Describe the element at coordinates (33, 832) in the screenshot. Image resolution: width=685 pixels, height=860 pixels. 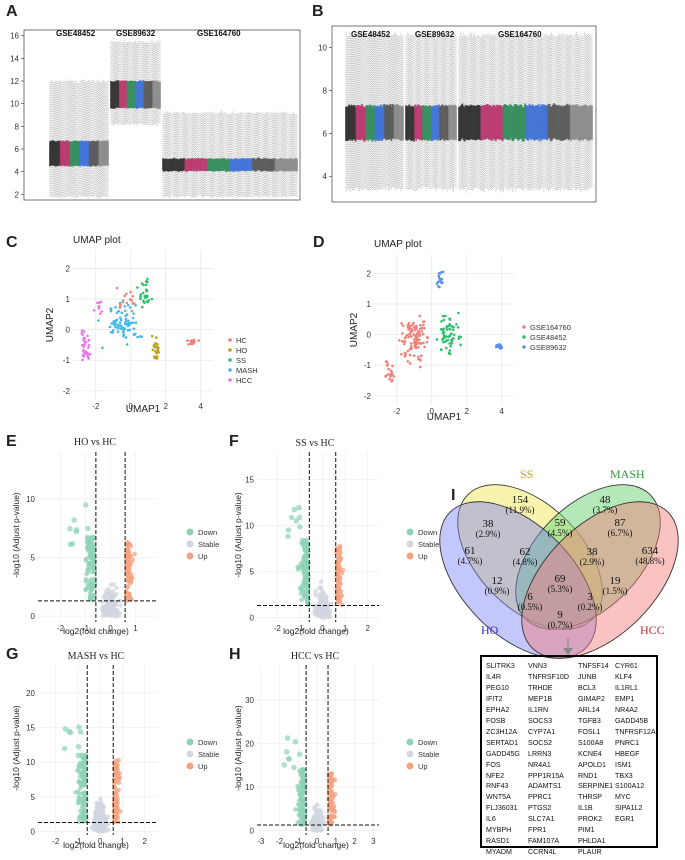
I see `y-tick-label: 0` at that location.